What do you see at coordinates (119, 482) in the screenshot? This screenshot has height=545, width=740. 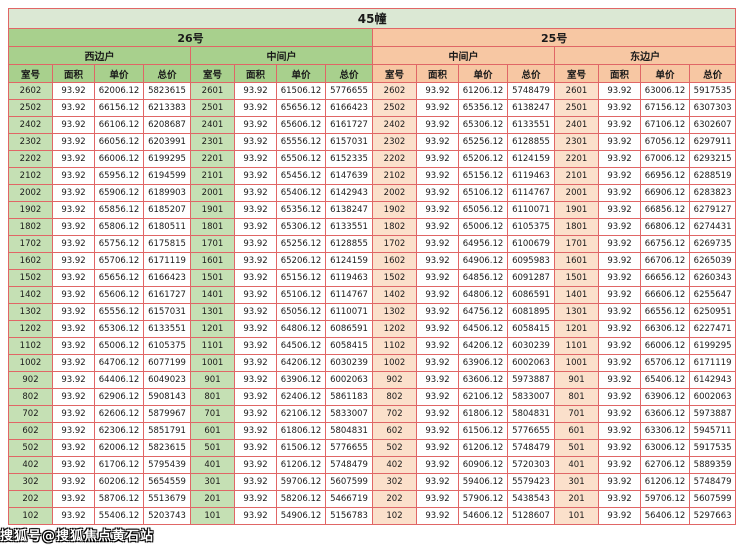 I see `unit-price-cell: 60206.12` at bounding box center [119, 482].